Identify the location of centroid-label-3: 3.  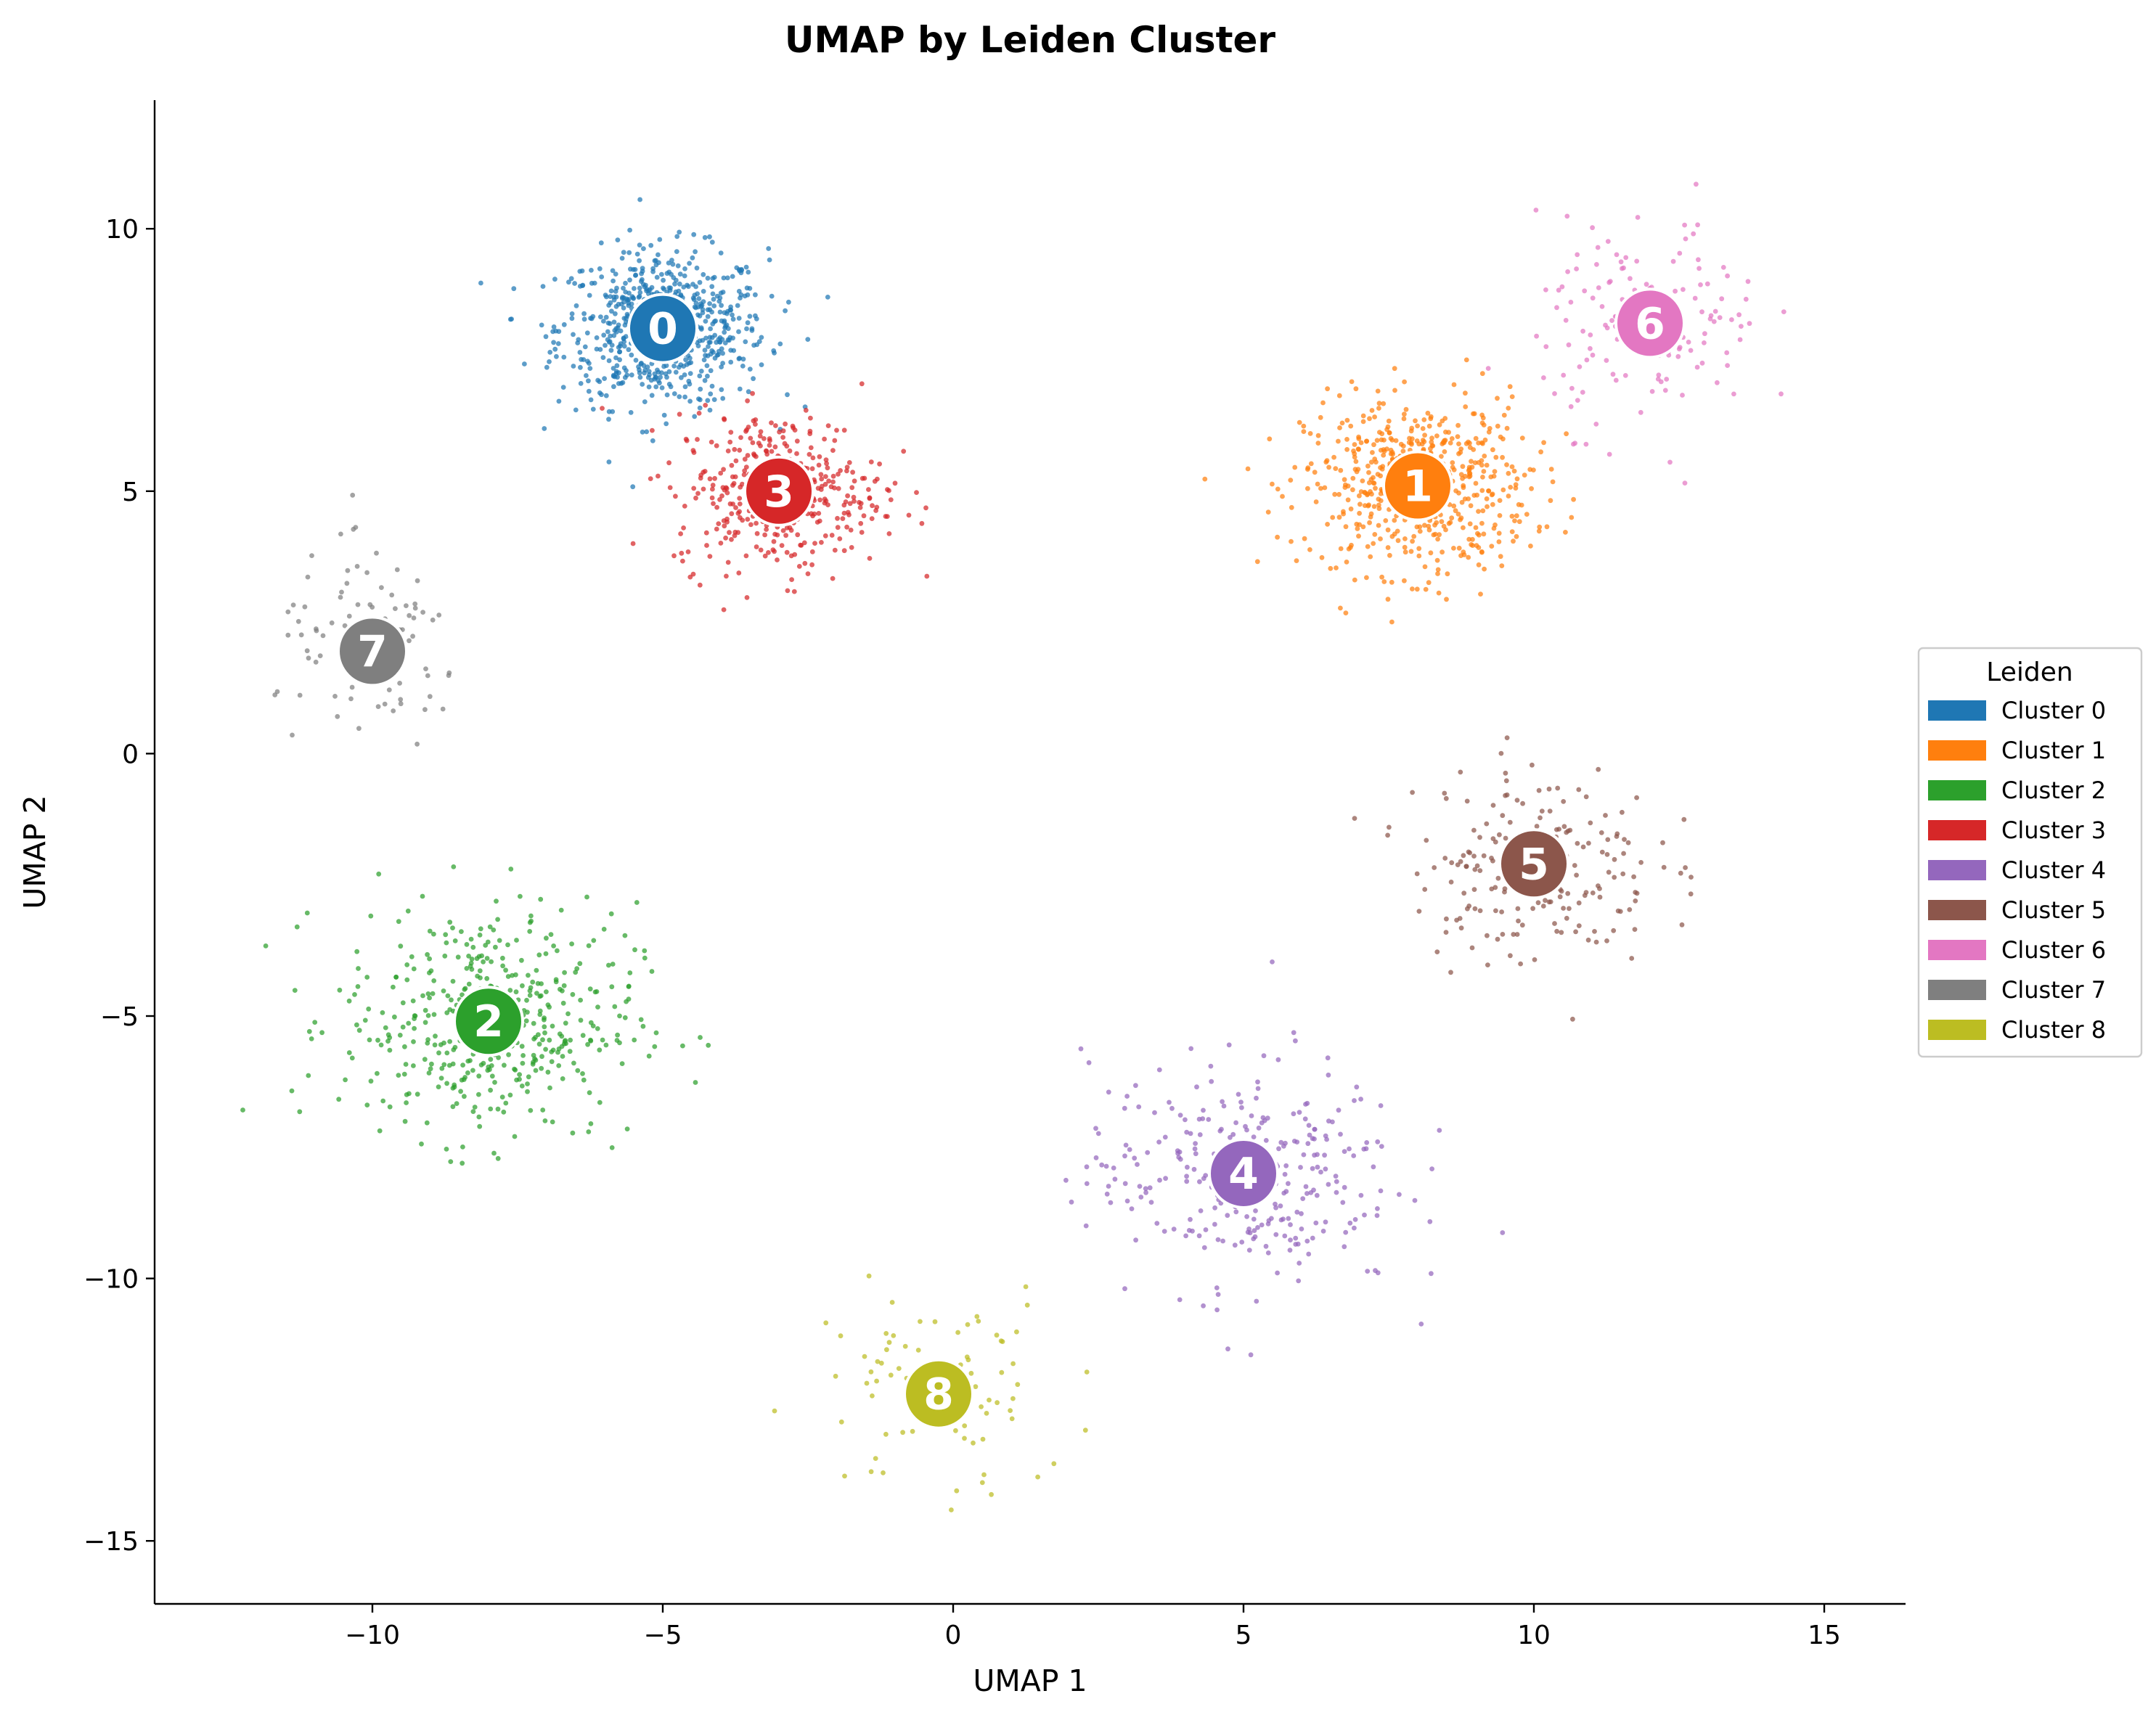
(779, 492).